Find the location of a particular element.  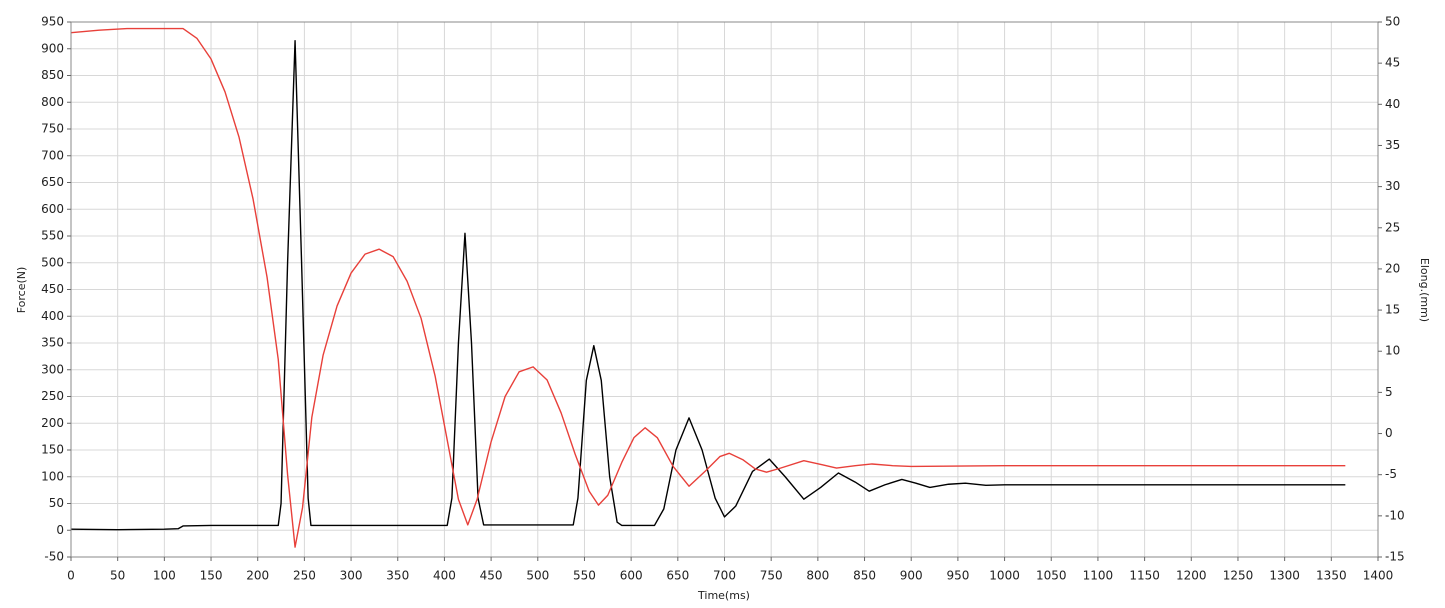

x-tick-label: 250 is located at coordinates (304, 576).